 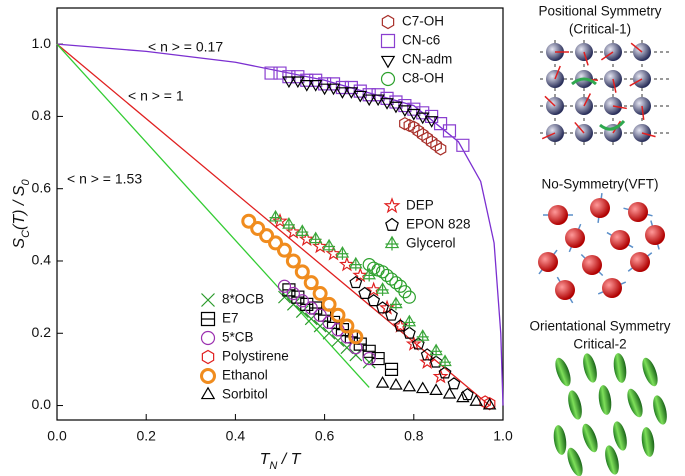 I want to click on y-axis-label-part: (T) / S, so click(x=19, y=207).